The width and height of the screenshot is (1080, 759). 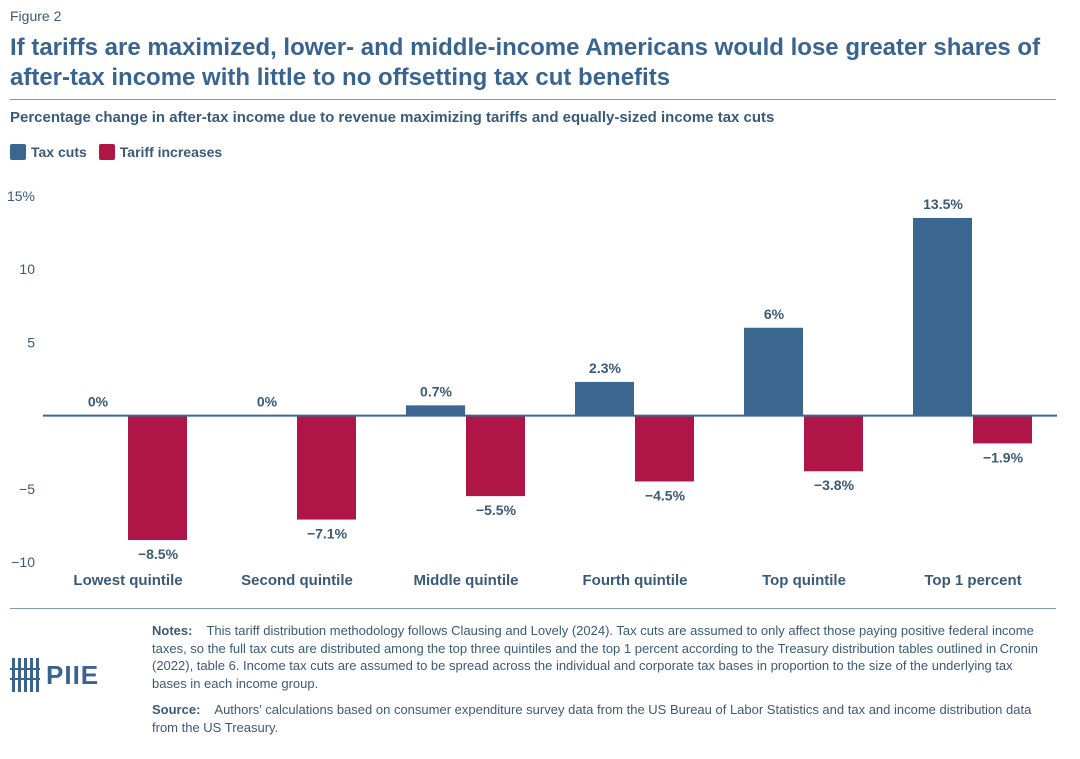 I want to click on data-label: −4.5%, so click(x=665, y=495).